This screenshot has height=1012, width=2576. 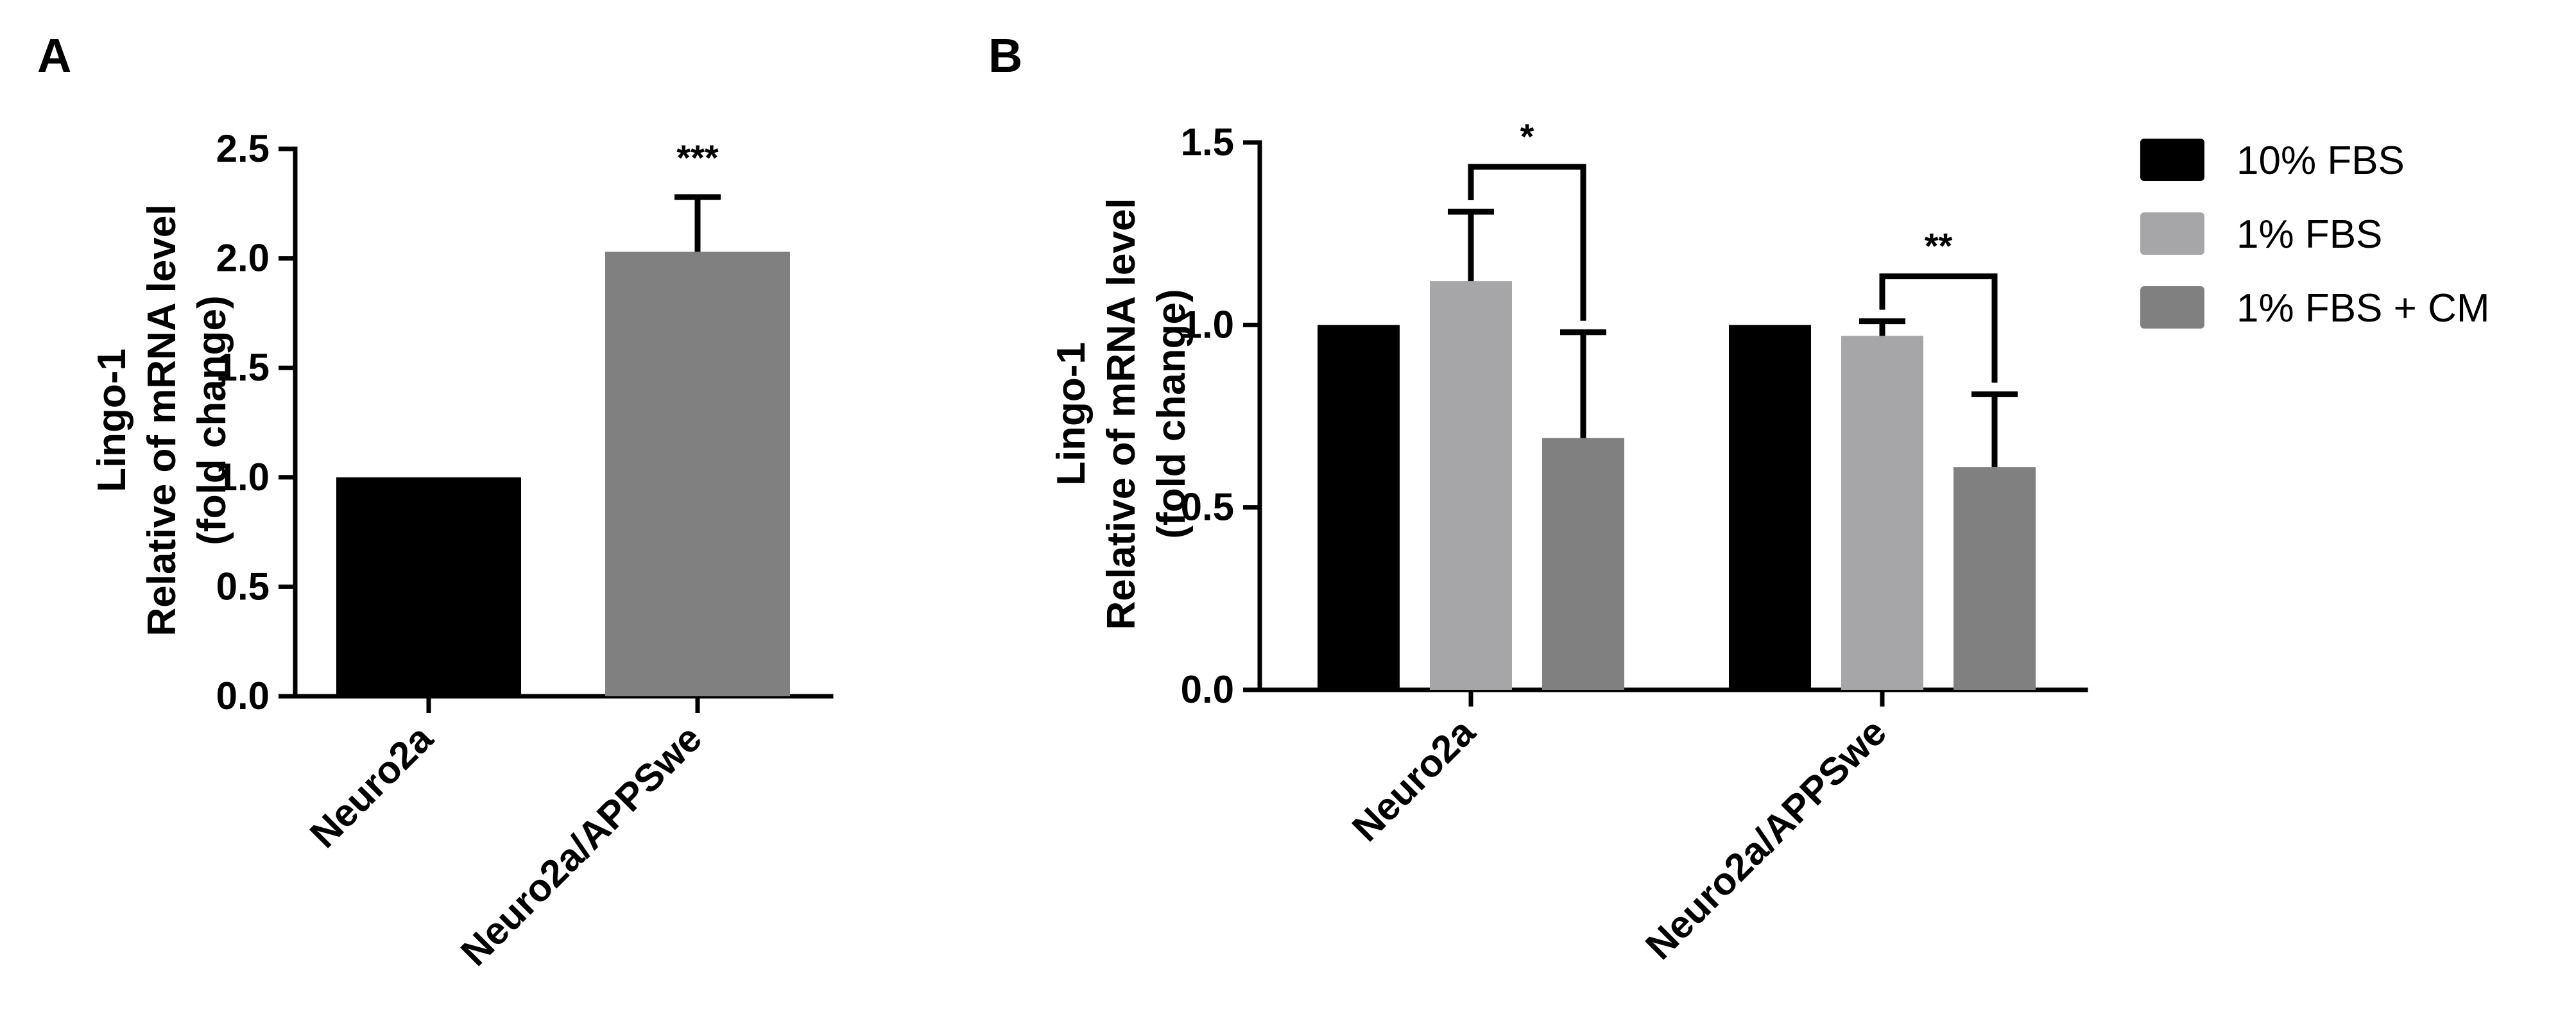 What do you see at coordinates (1207, 689) in the screenshot?
I see `panel-b-y-tick-label: 0.0` at bounding box center [1207, 689].